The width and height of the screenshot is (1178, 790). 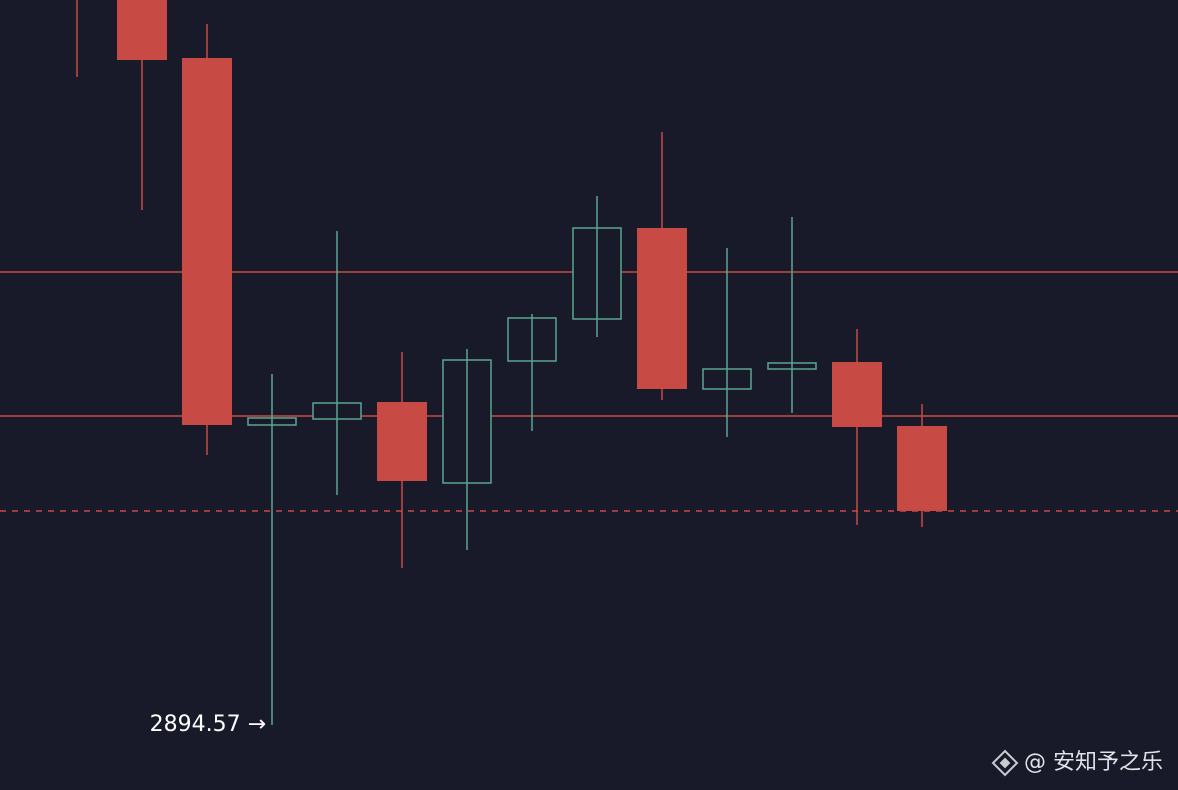 I want to click on watermark-icon, so click(x=1005, y=763).